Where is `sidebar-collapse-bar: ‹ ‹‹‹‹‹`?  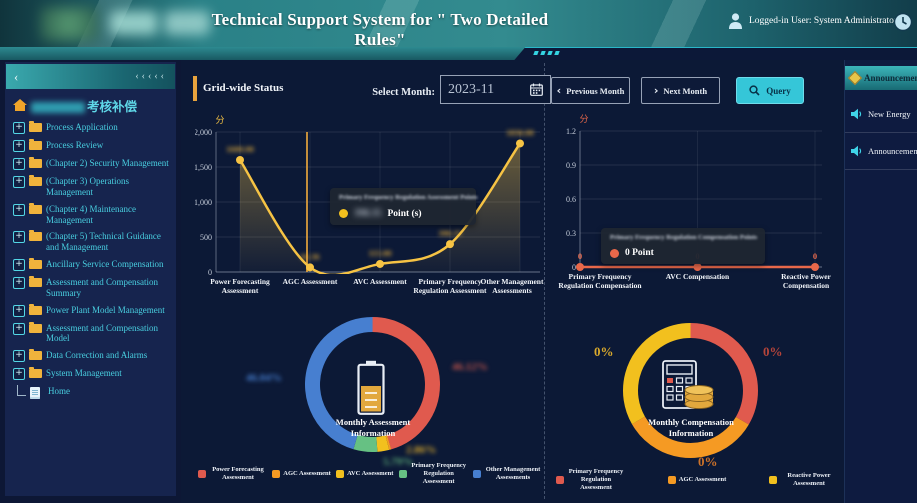 sidebar-collapse-bar: ‹ ‹‹‹‹‹ is located at coordinates (90, 76).